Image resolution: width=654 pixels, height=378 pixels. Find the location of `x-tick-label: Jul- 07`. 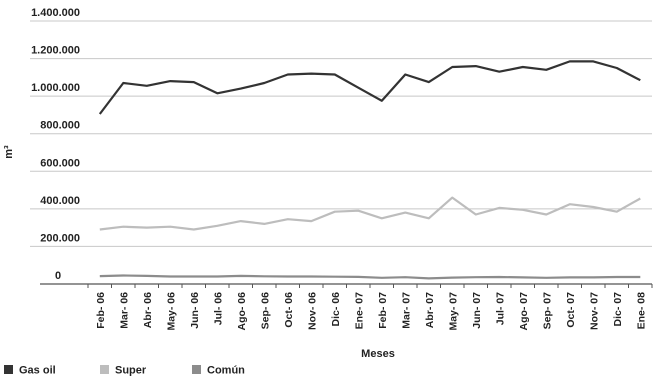

x-tick-label: Jul- 07 is located at coordinates (500, 308).